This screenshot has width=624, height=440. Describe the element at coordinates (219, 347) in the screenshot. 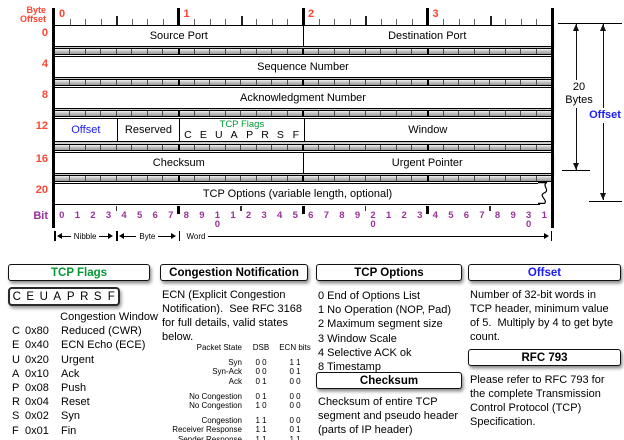

I see `ecn-header-cell: Packet State` at that location.